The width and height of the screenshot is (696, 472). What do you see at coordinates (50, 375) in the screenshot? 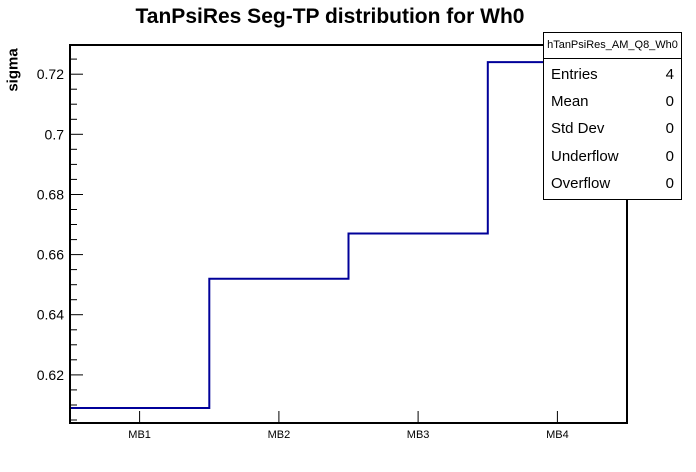
I see `y-tick-label: 0.62` at bounding box center [50, 375].